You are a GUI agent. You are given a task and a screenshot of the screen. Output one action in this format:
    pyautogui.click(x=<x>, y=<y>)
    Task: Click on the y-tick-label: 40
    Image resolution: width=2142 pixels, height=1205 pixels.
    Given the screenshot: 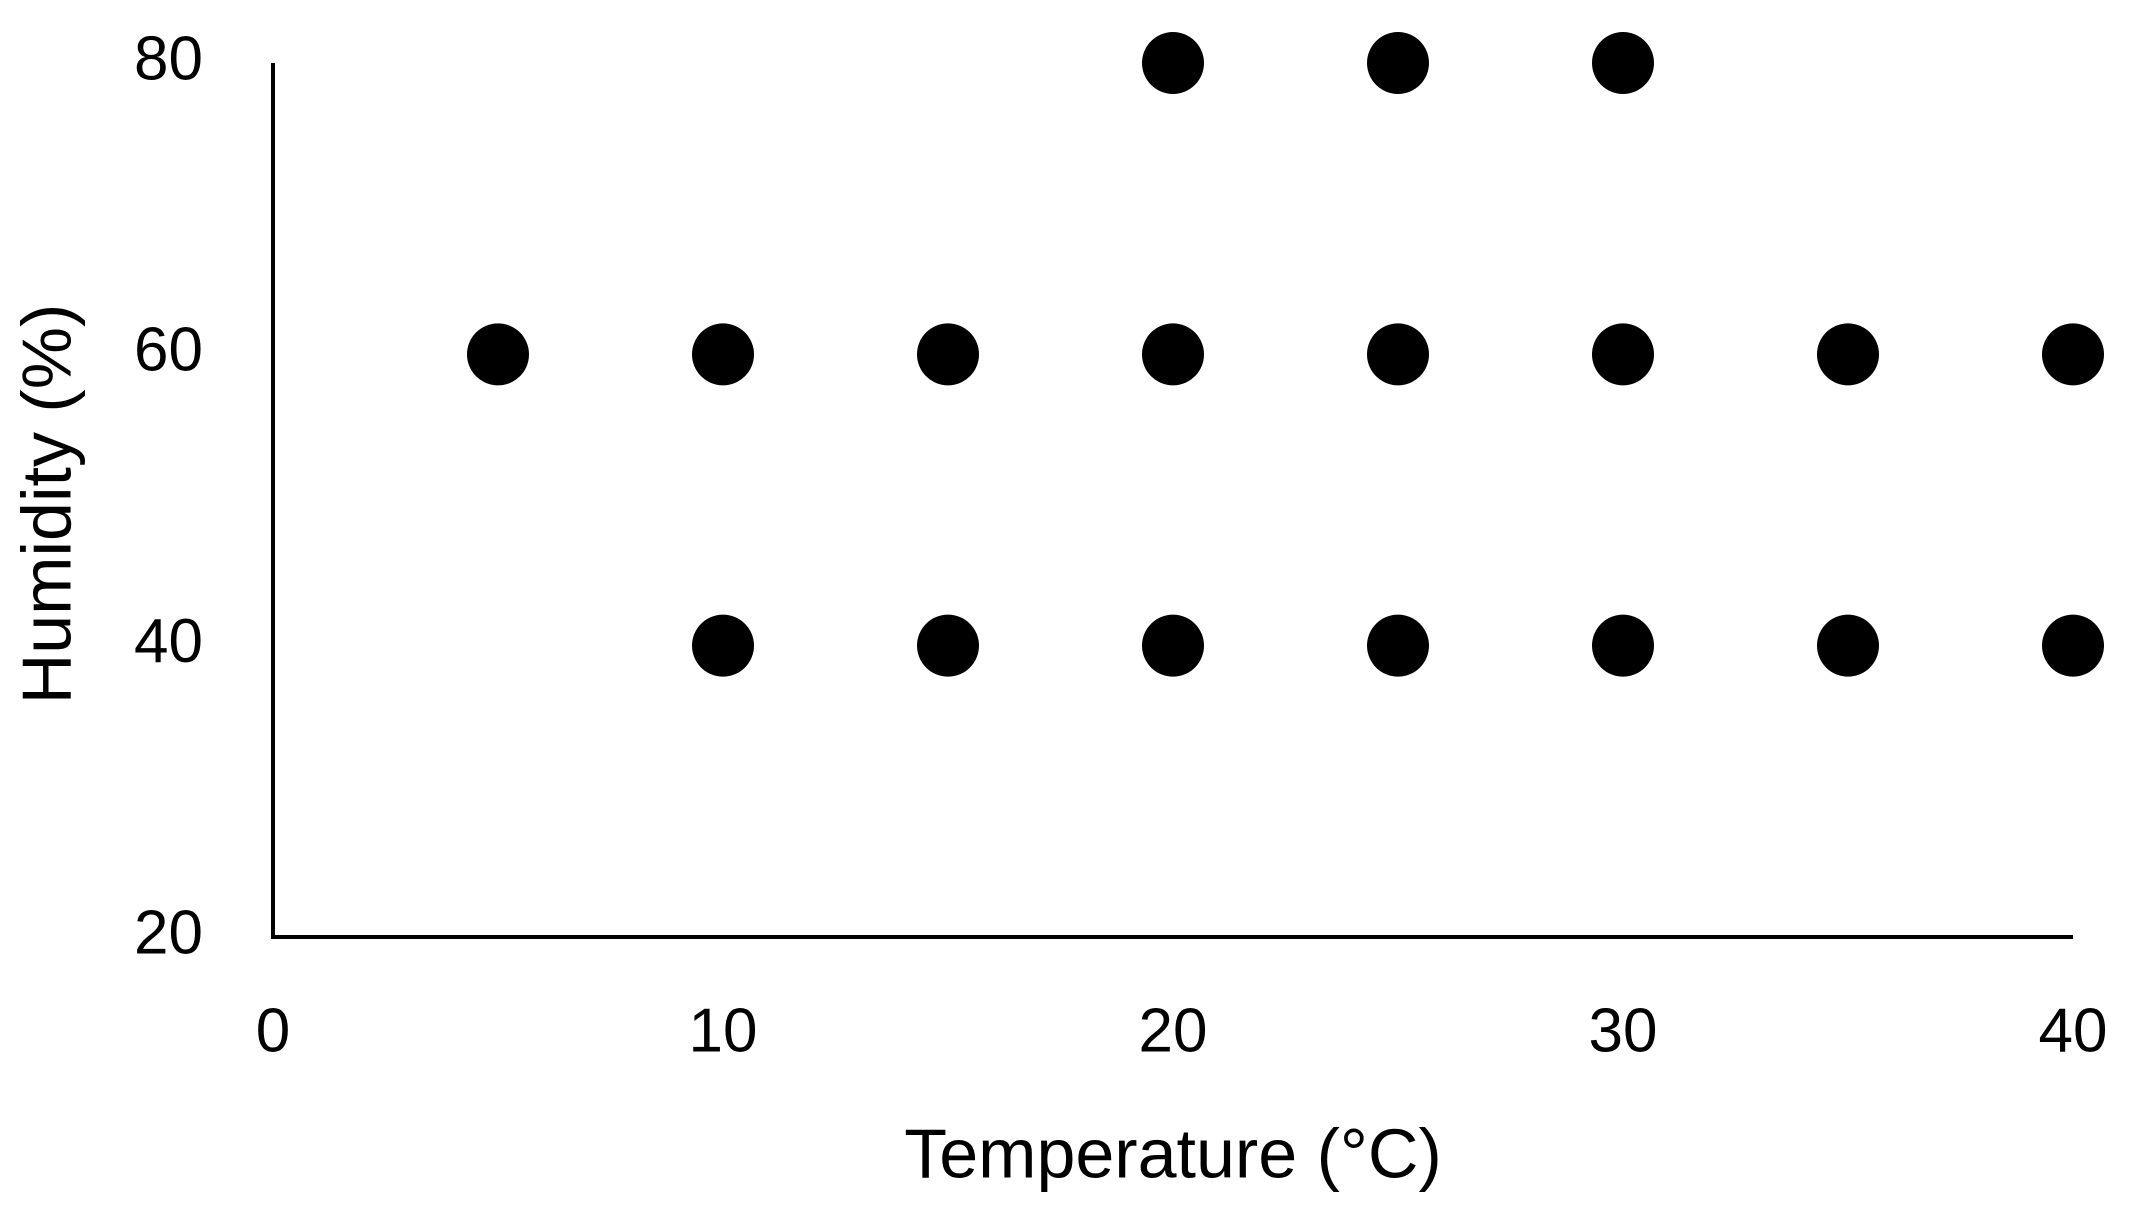 What is the action you would take?
    pyautogui.click(x=168, y=641)
    